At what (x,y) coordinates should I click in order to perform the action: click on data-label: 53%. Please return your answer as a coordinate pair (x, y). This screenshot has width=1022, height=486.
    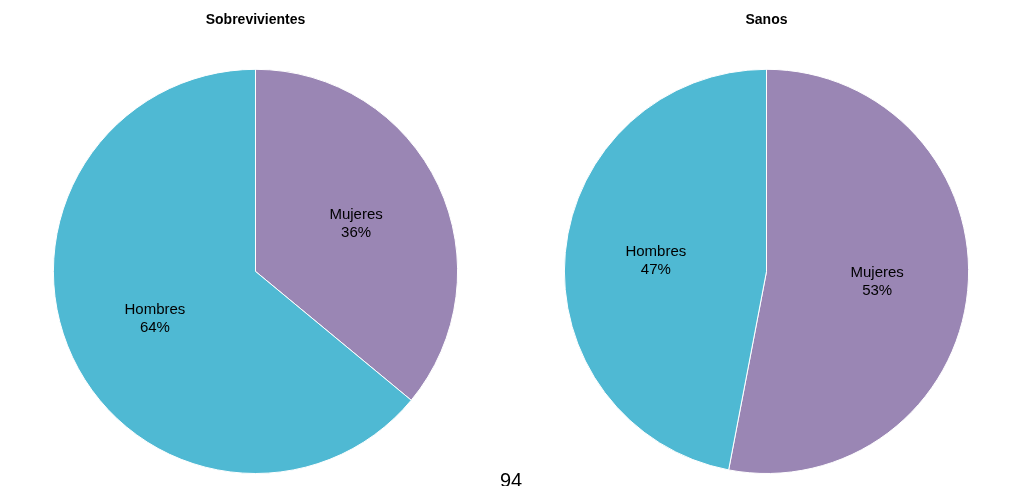
    Looking at the image, I should click on (877, 289).